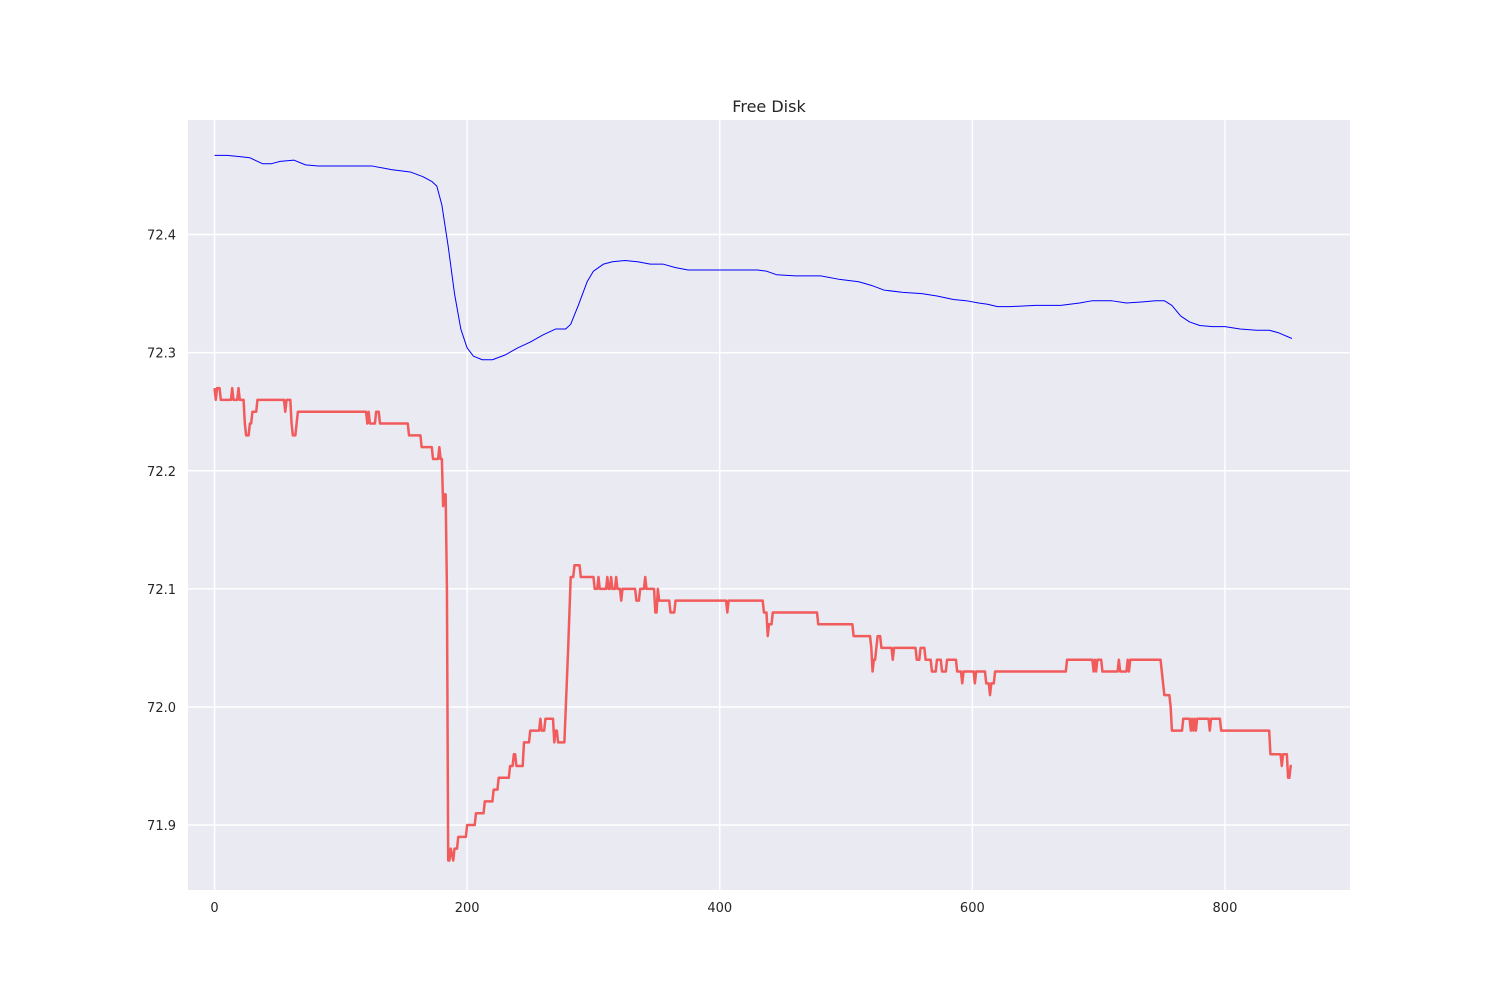 The image size is (1500, 1000). I want to click on x-tick-label: 800, so click(1225, 908).